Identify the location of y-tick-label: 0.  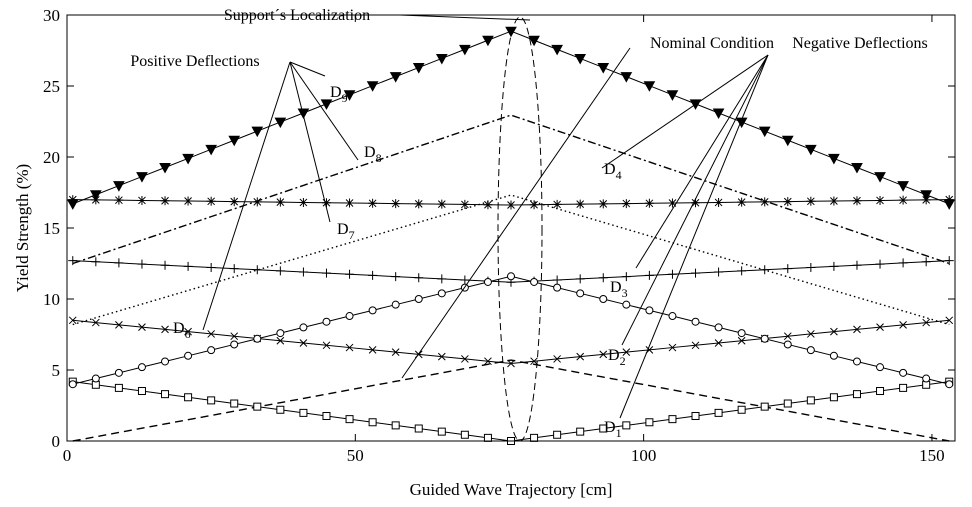
(56, 441).